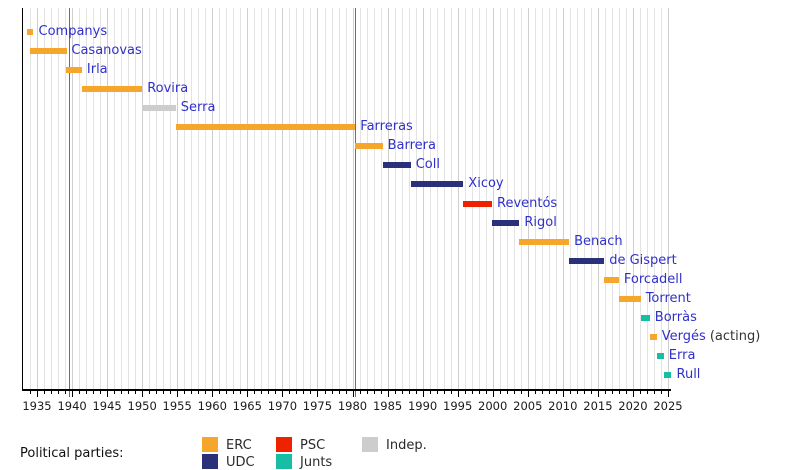  What do you see at coordinates (437, 184) in the screenshot?
I see `timeline-bar-xicoy` at bounding box center [437, 184].